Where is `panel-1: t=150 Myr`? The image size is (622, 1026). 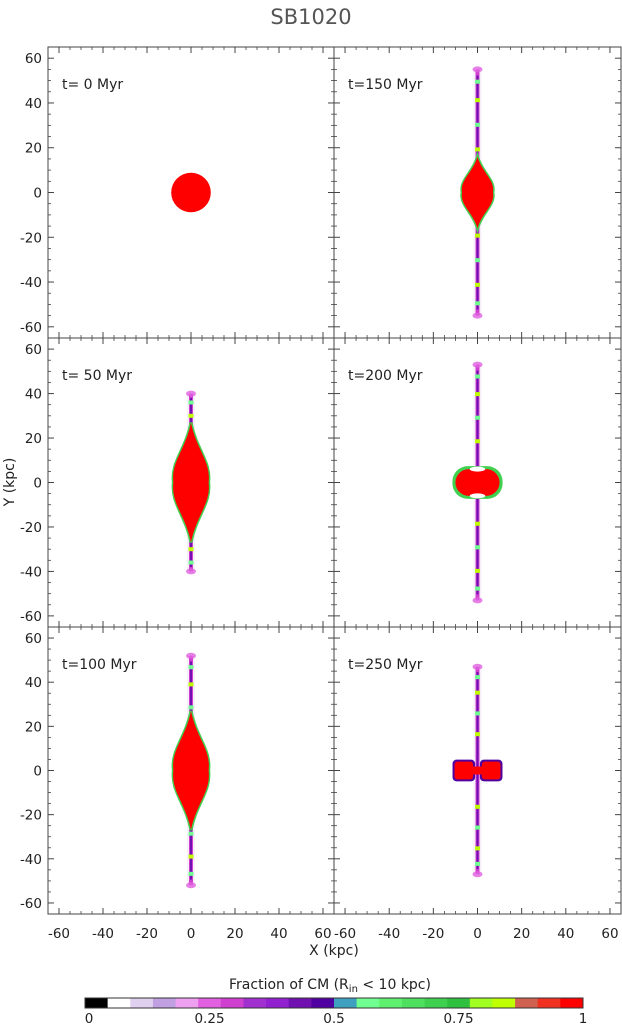 panel-1: t=150 Myr is located at coordinates (477, 192).